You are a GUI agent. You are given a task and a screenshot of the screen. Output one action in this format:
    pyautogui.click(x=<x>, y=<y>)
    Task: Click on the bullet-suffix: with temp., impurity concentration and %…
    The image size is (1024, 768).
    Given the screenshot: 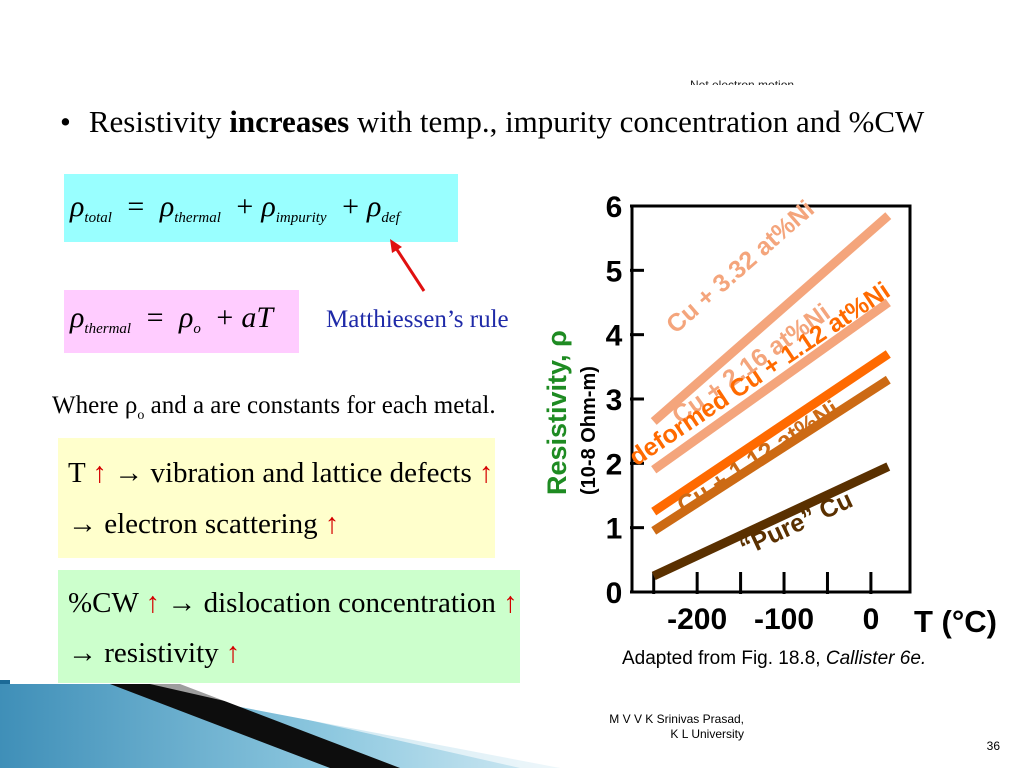 What is the action you would take?
    pyautogui.click(x=637, y=121)
    